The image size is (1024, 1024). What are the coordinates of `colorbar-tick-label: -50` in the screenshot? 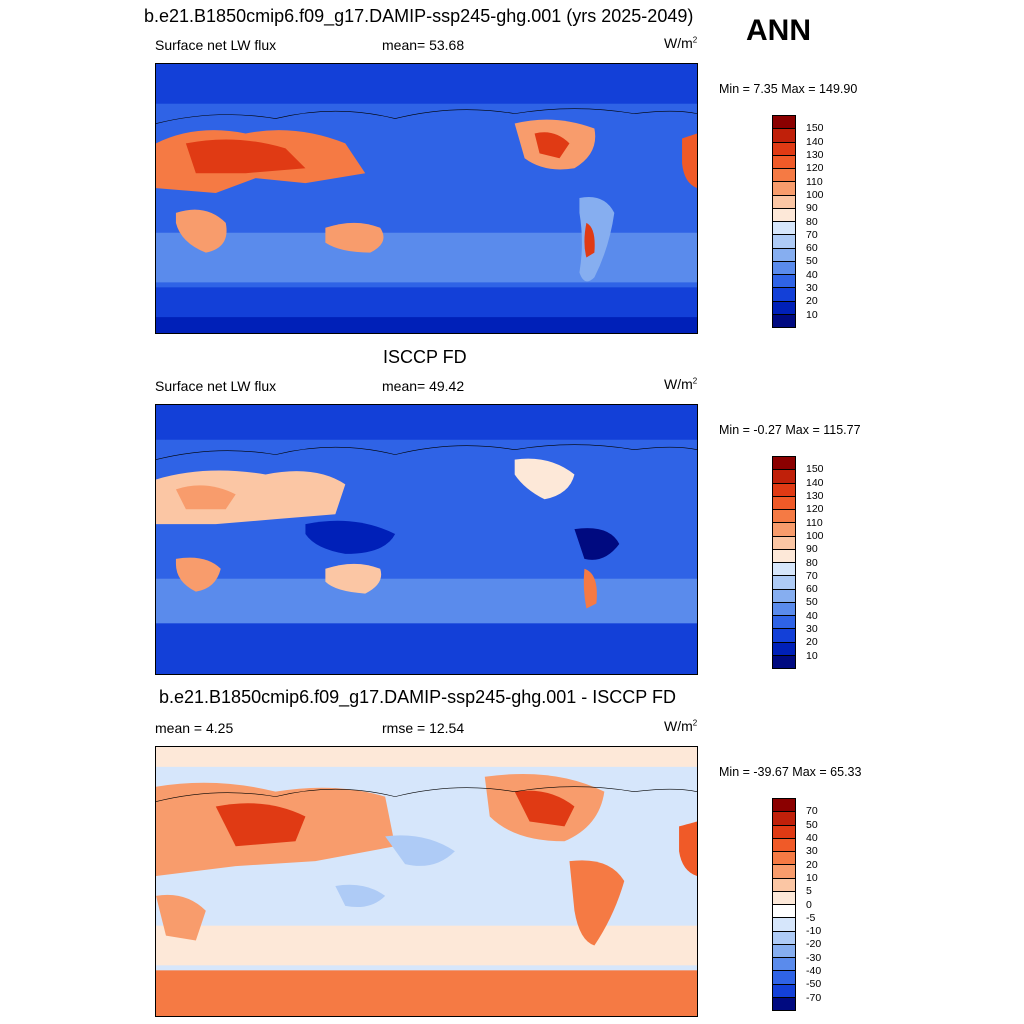 It's located at (814, 984).